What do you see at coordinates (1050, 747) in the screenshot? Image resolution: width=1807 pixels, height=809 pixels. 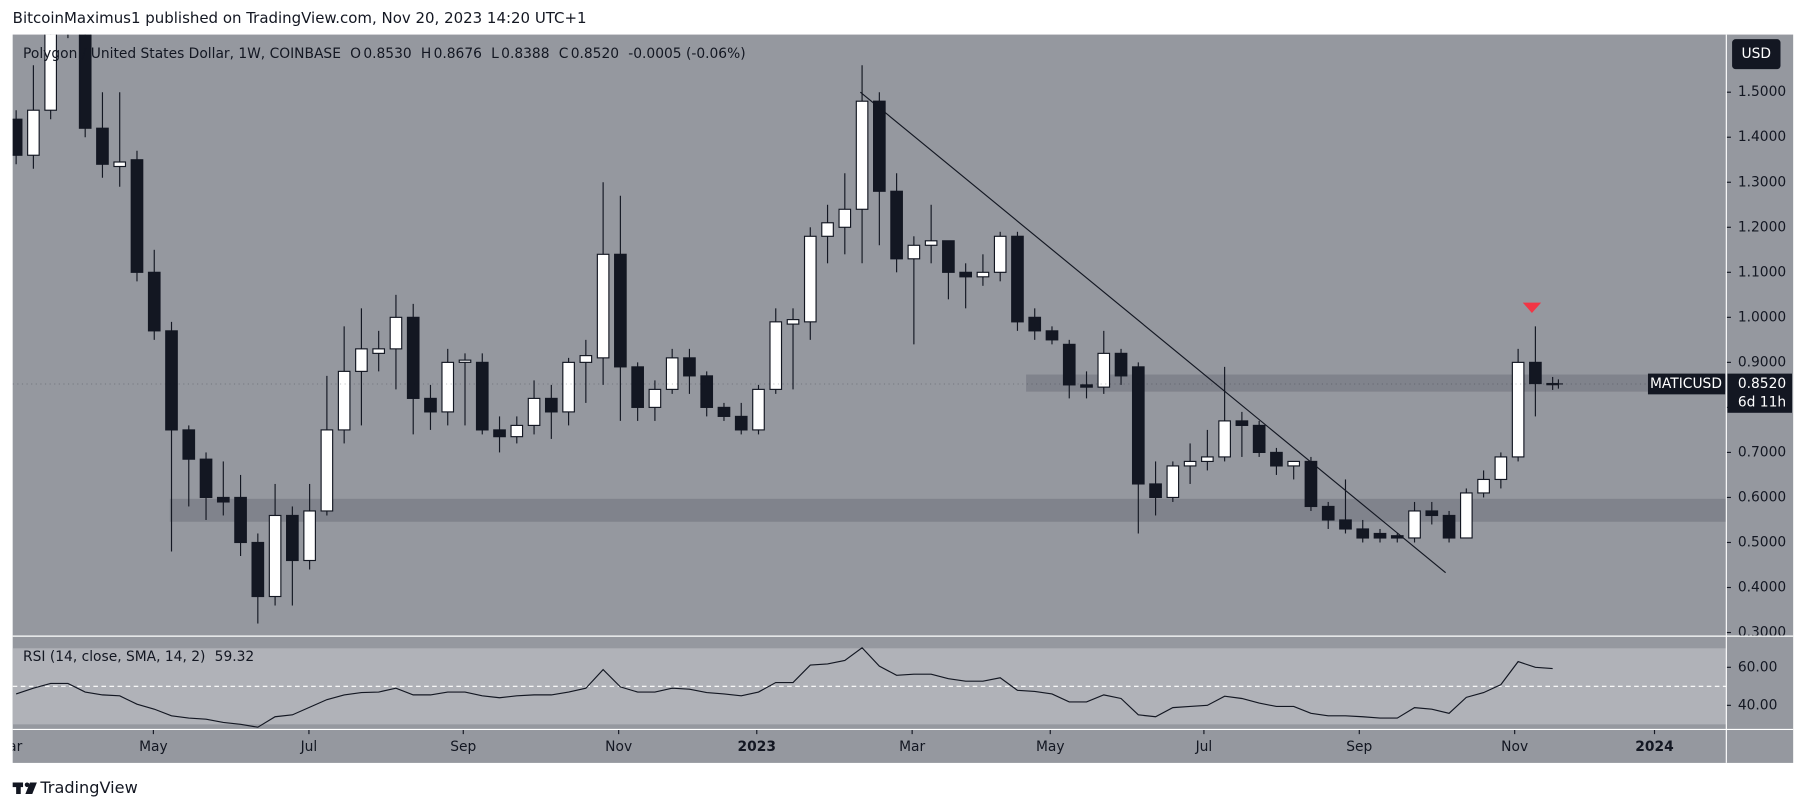 I see `x-tick-label: May` at bounding box center [1050, 747].